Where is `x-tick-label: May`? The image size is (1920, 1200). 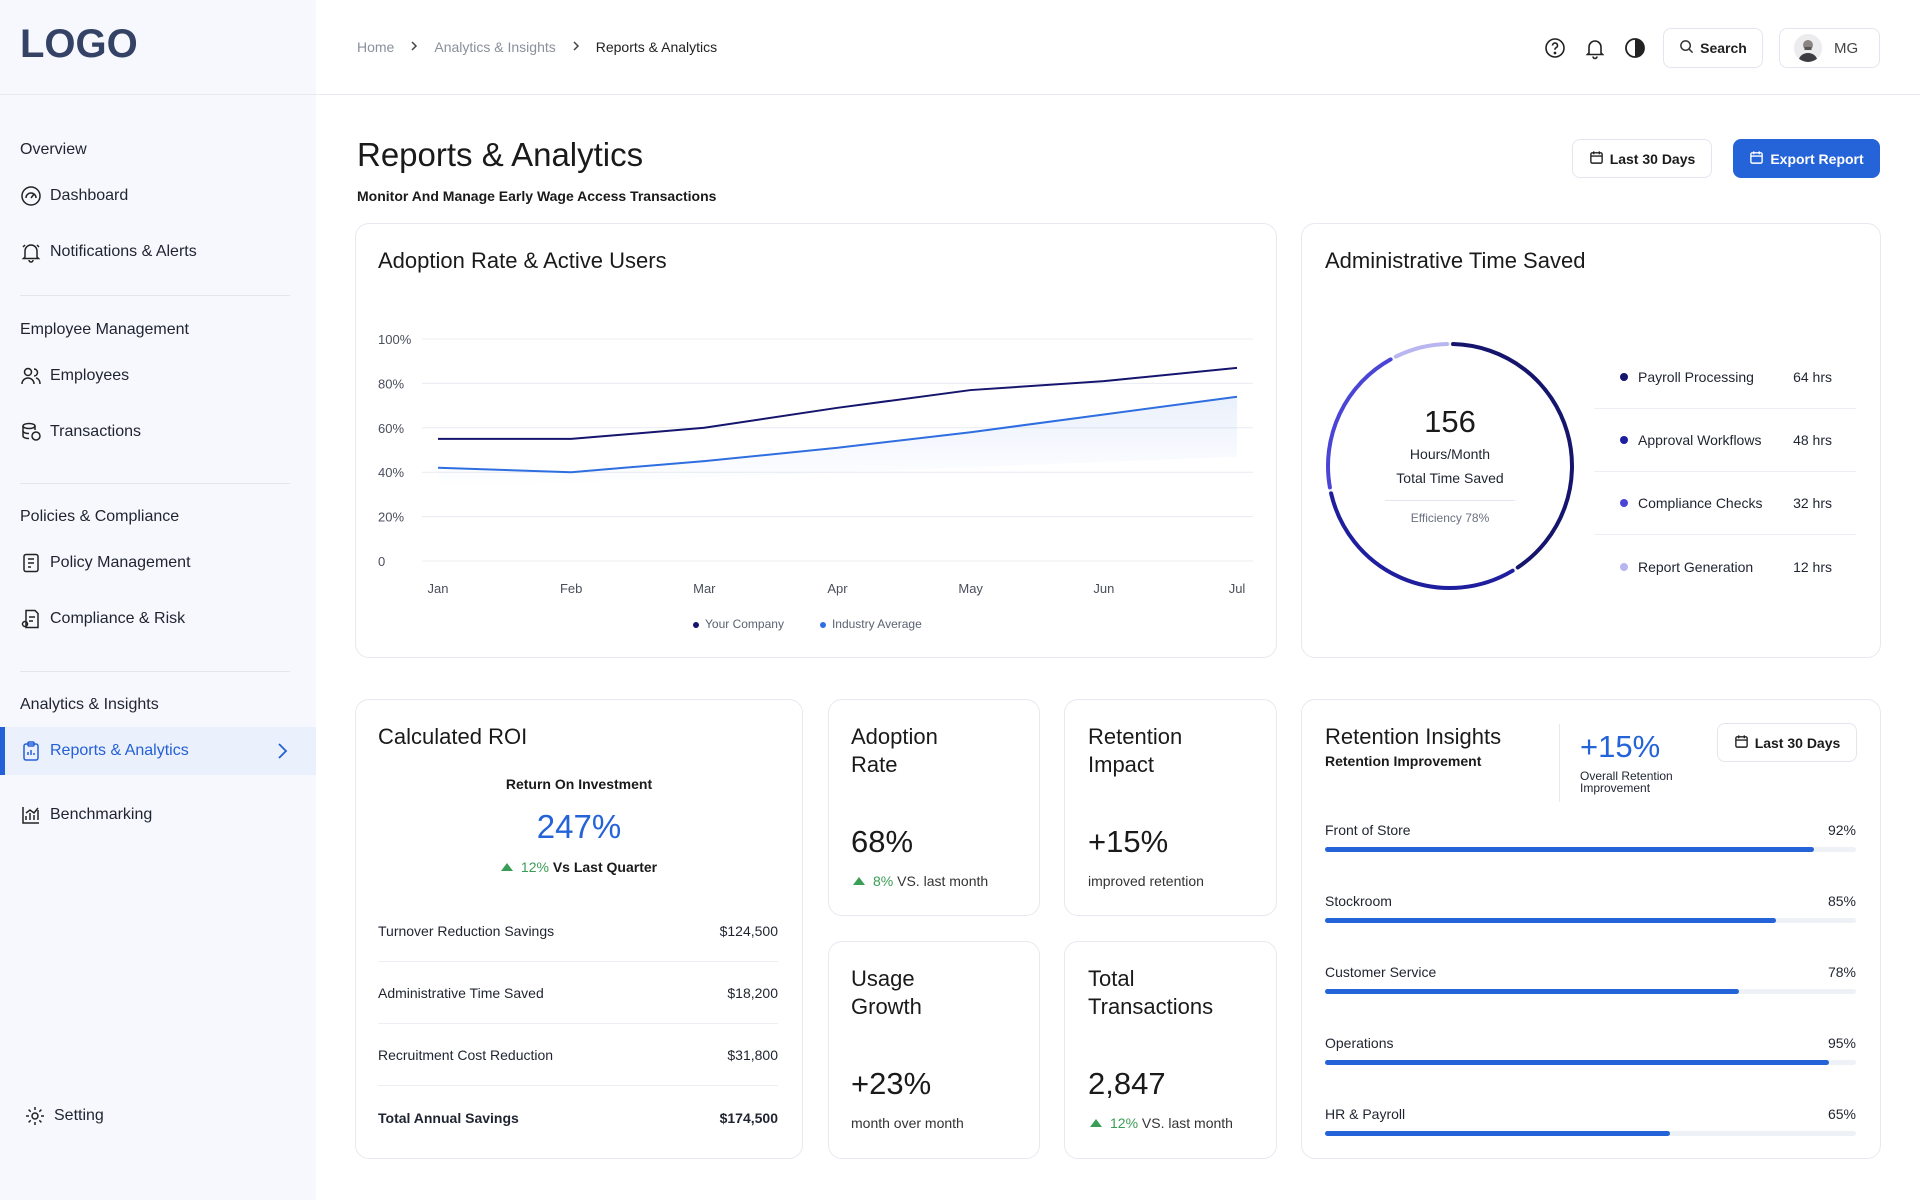 x-tick-label: May is located at coordinates (970, 588).